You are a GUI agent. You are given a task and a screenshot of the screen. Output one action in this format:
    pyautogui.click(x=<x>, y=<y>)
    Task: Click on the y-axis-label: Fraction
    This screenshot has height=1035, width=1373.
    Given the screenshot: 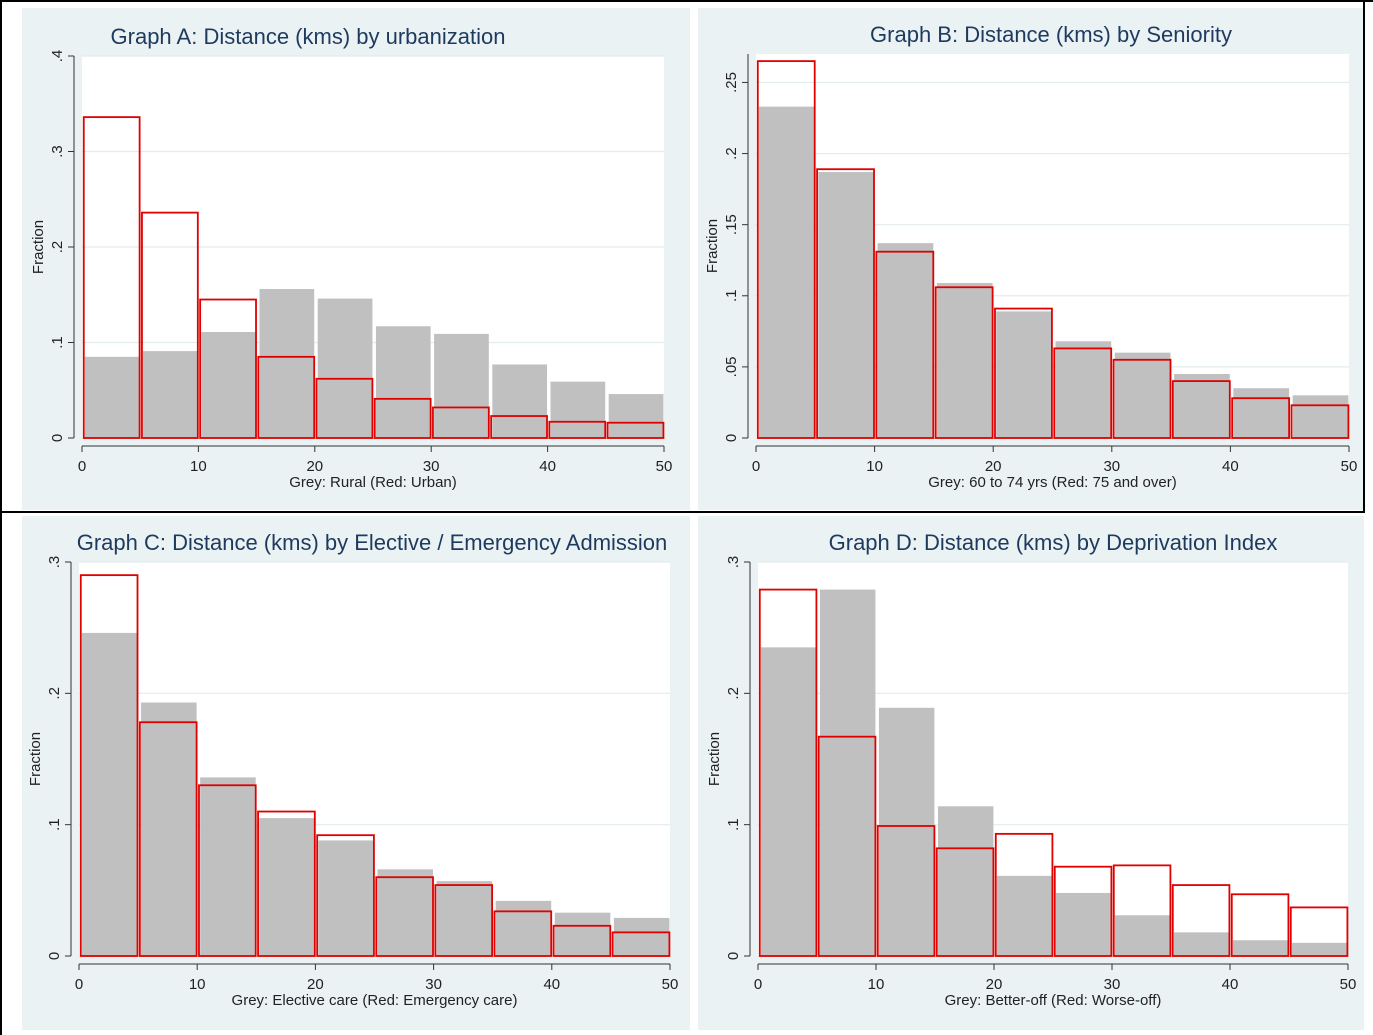 What is the action you would take?
    pyautogui.click(x=714, y=759)
    